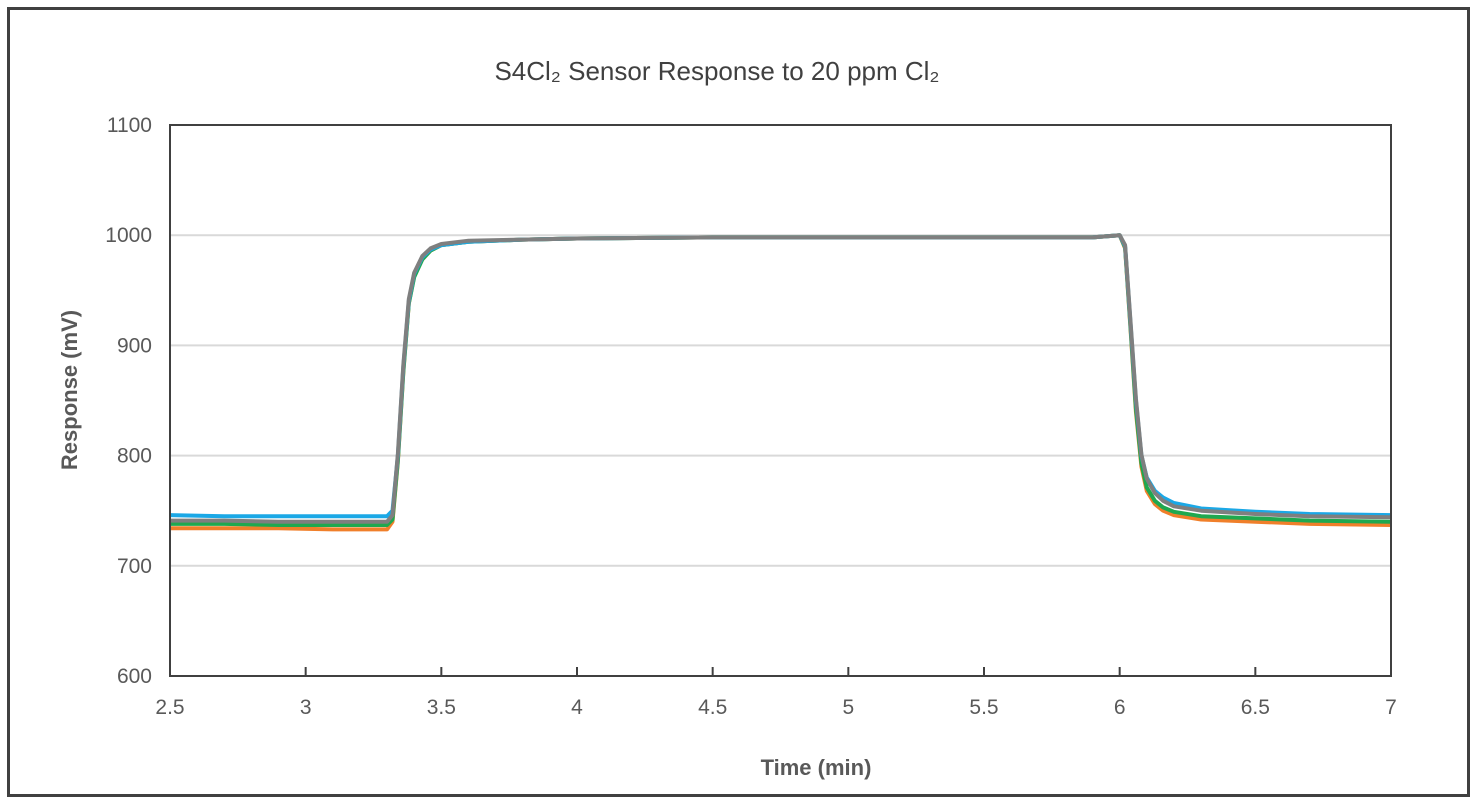 The width and height of the screenshot is (1477, 803). Describe the element at coordinates (848, 707) in the screenshot. I see `x-tick-label: 5` at that location.